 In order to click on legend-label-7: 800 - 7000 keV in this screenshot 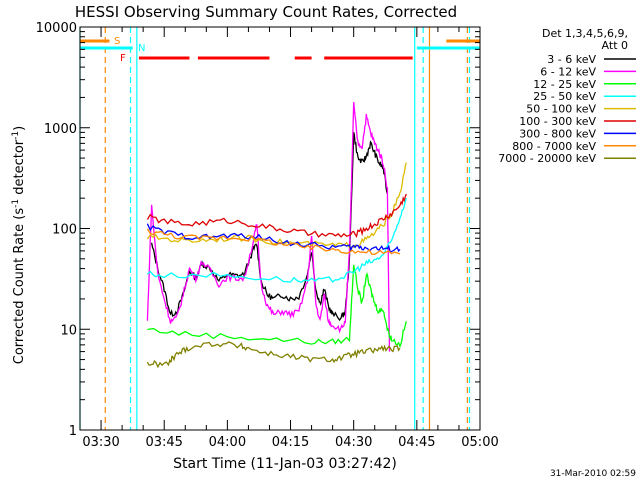, I will do `click(554, 146)`.